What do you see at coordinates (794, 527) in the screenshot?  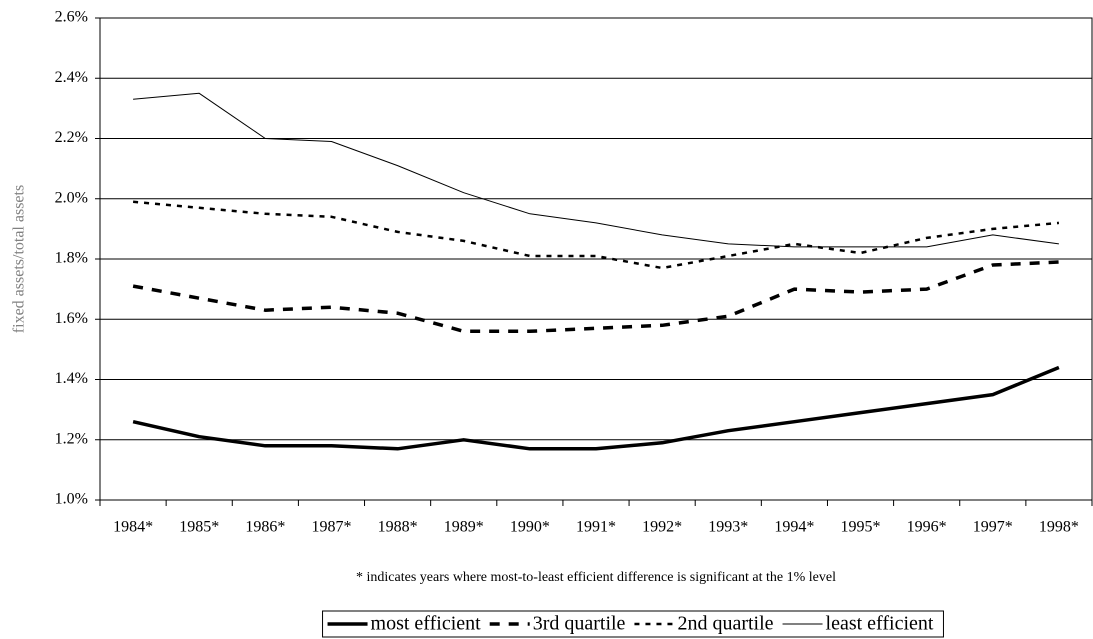 I see `x-tick-label: 1994*` at bounding box center [794, 527].